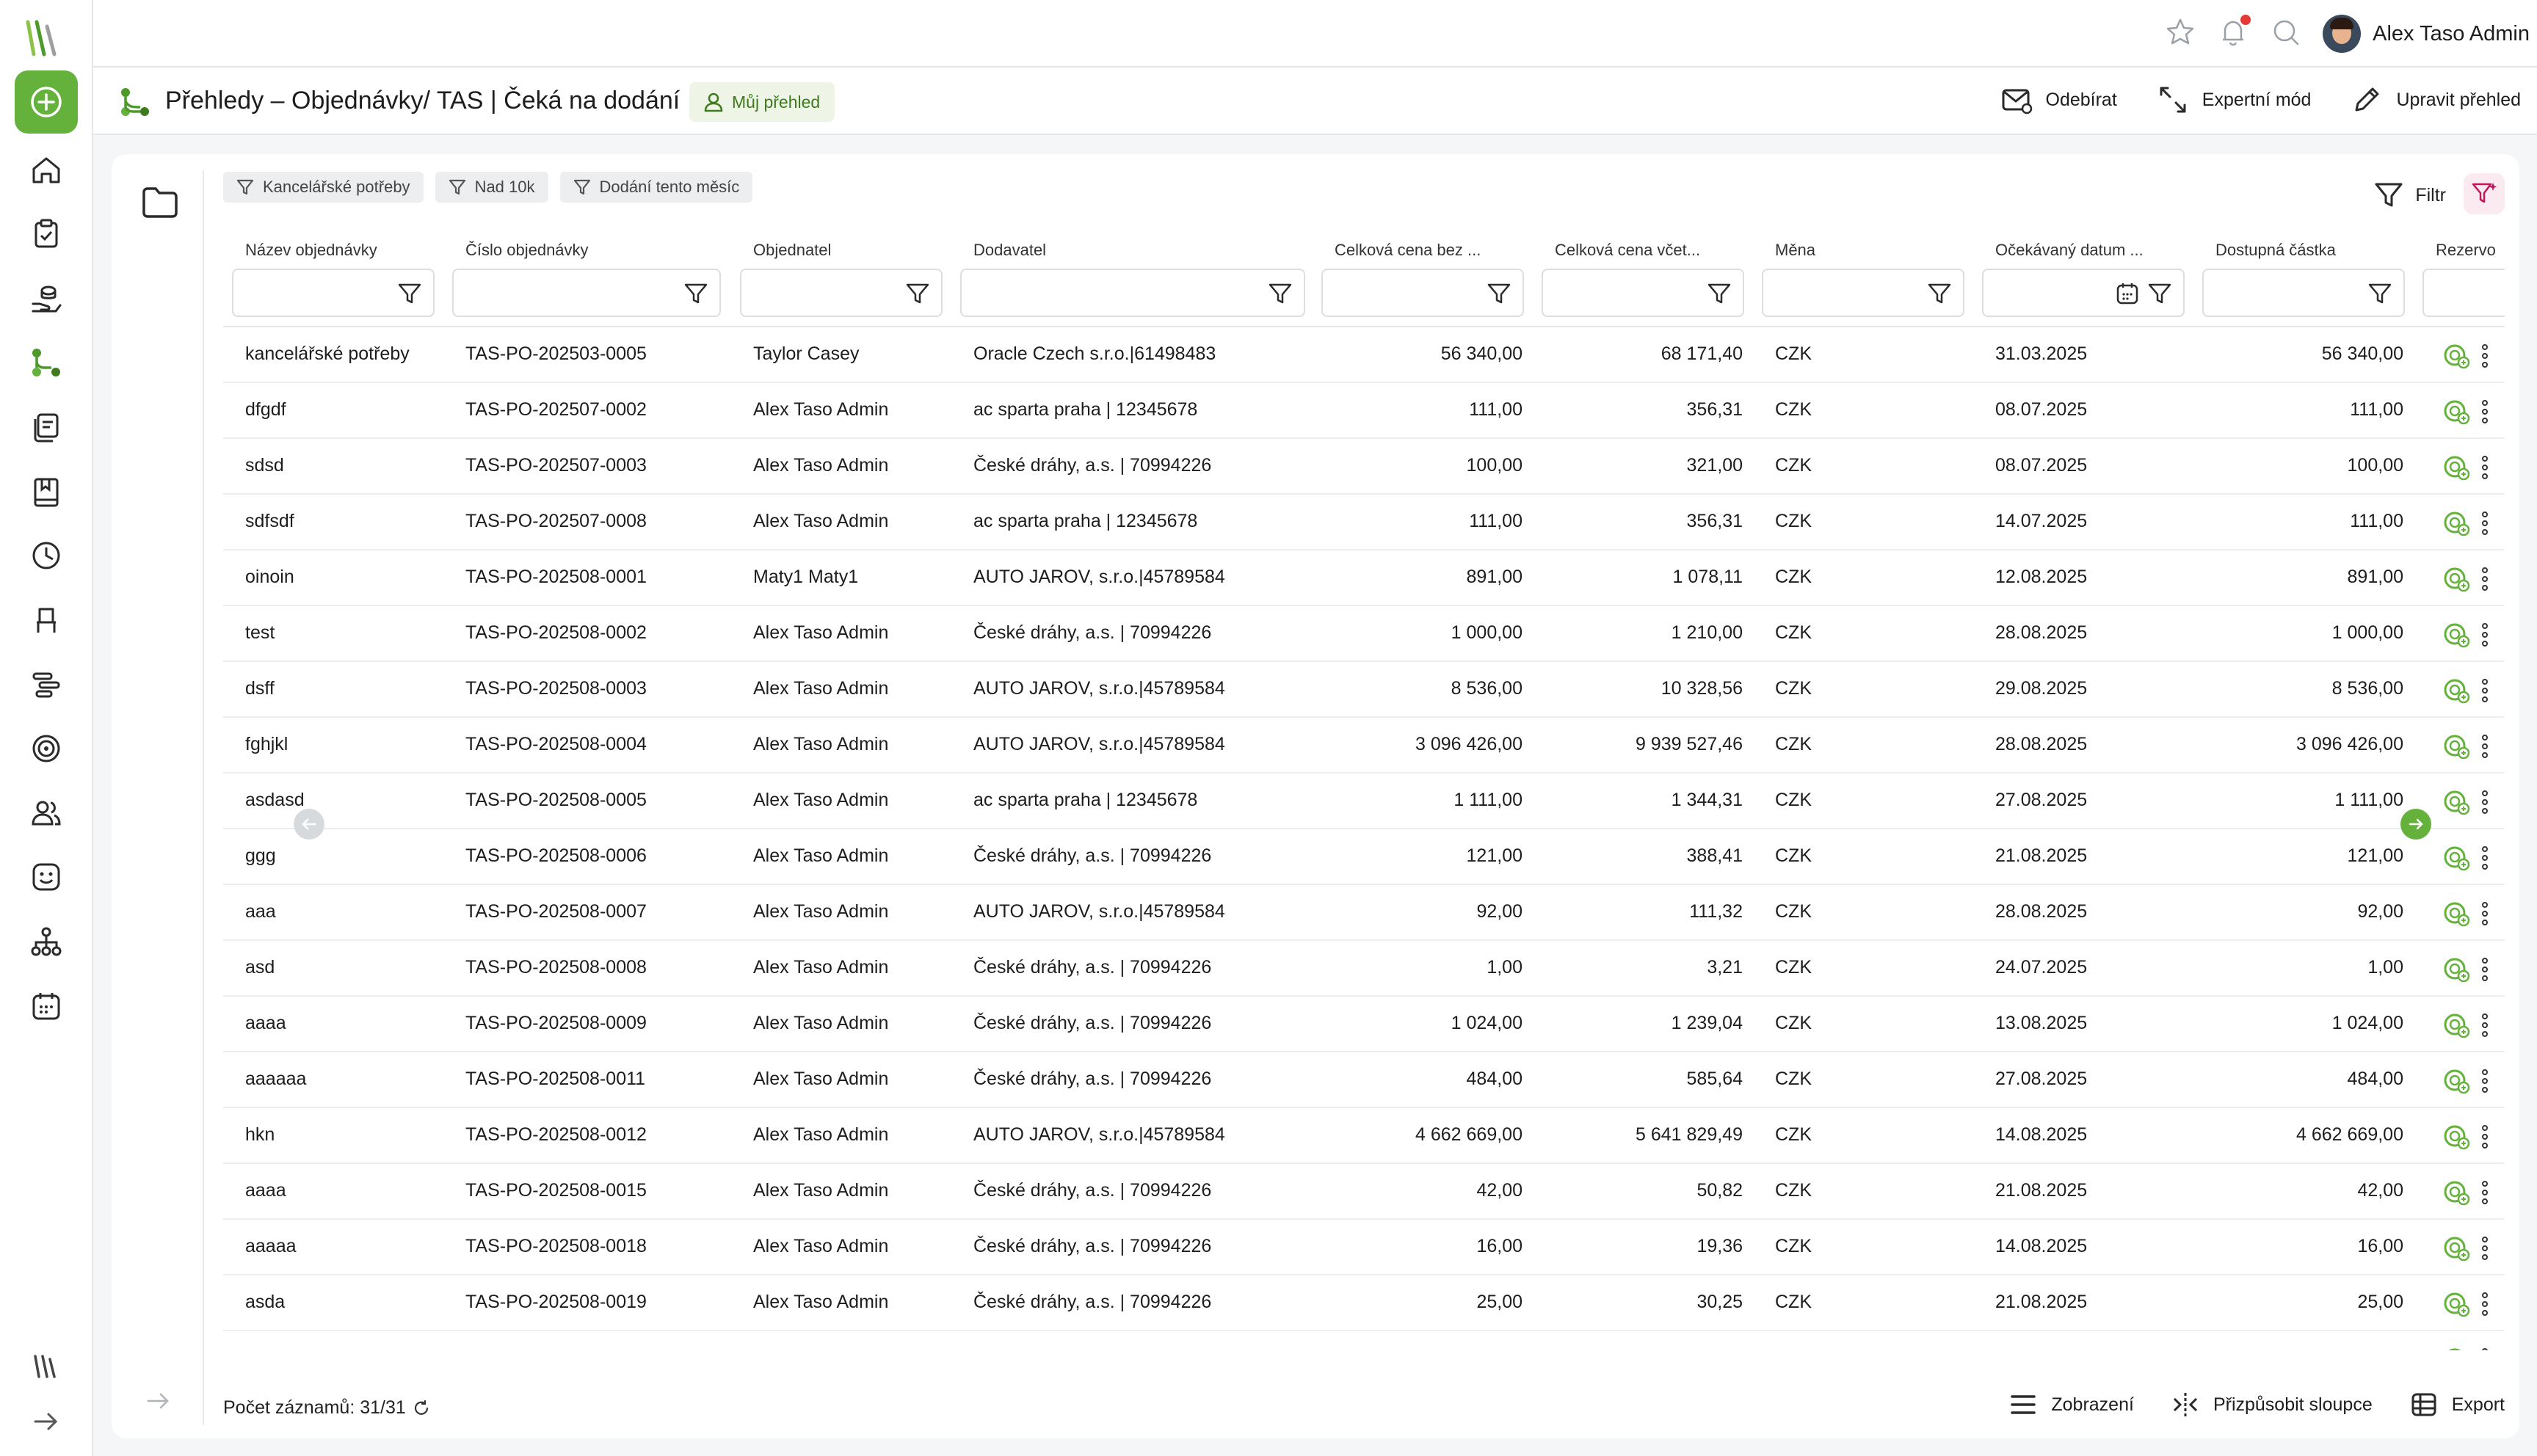 This screenshot has height=1456, width=2537. I want to click on sidebar-item-goals, so click(46, 748).